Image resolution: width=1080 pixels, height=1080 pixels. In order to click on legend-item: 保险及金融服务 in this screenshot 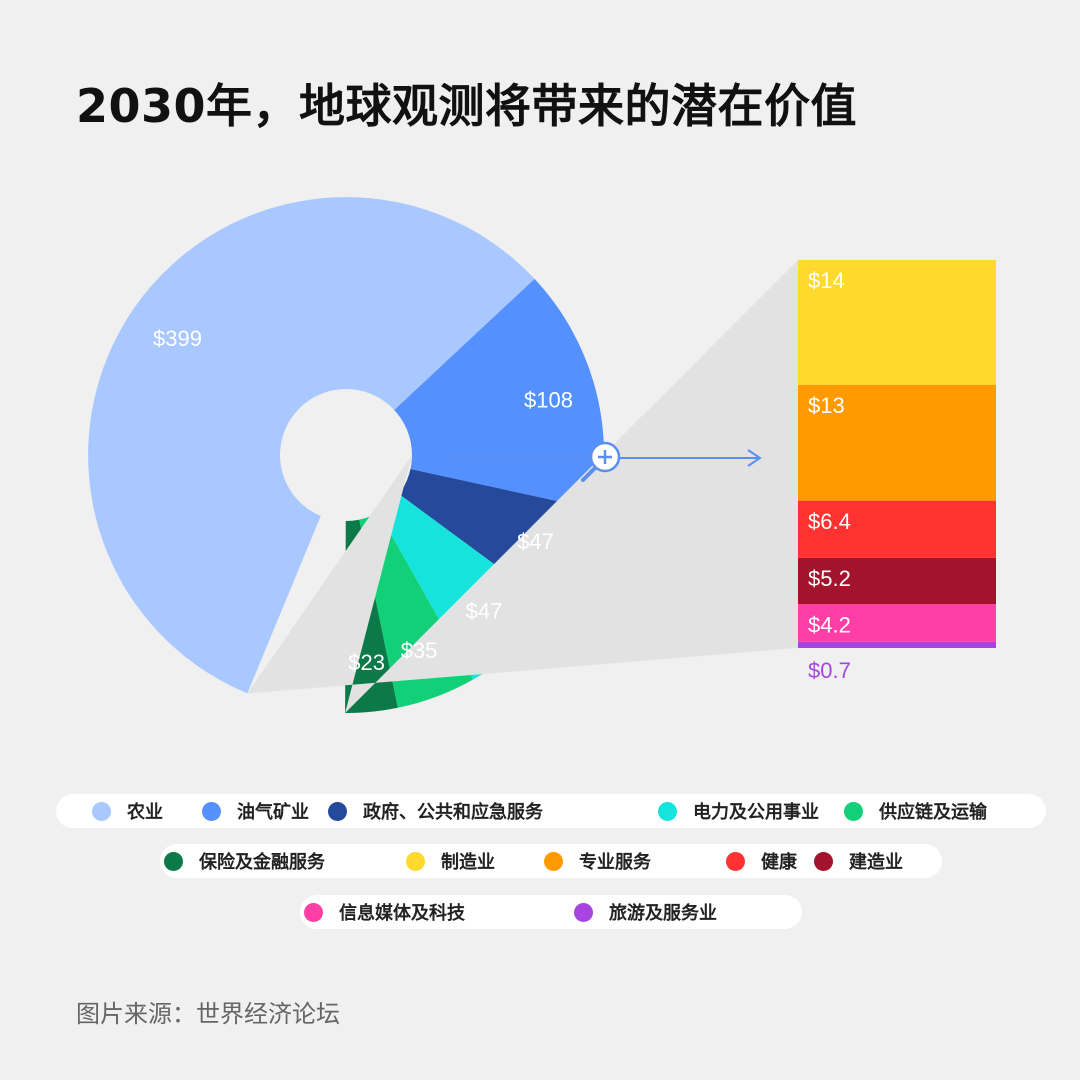, I will do `click(244, 861)`.